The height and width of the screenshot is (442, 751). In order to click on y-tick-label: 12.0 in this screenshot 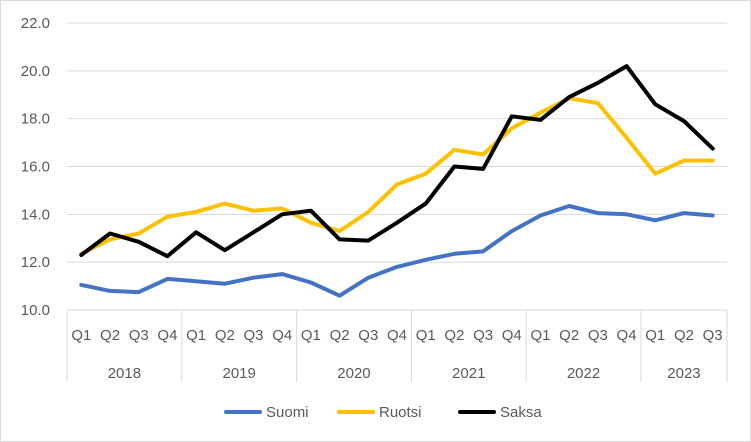, I will do `click(35, 262)`.